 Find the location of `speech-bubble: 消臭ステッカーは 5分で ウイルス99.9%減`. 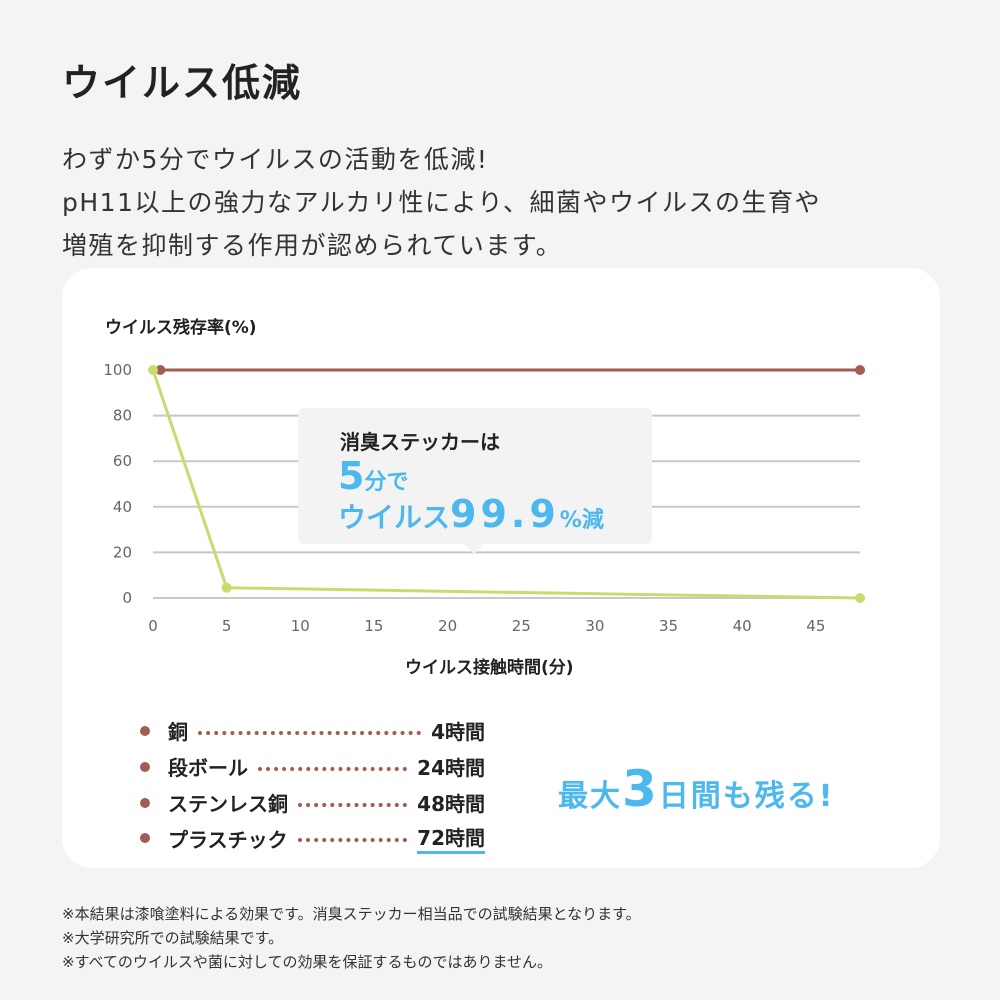

speech-bubble: 消臭ステッカーは 5分で ウイルス99.9%減 is located at coordinates (475, 481).